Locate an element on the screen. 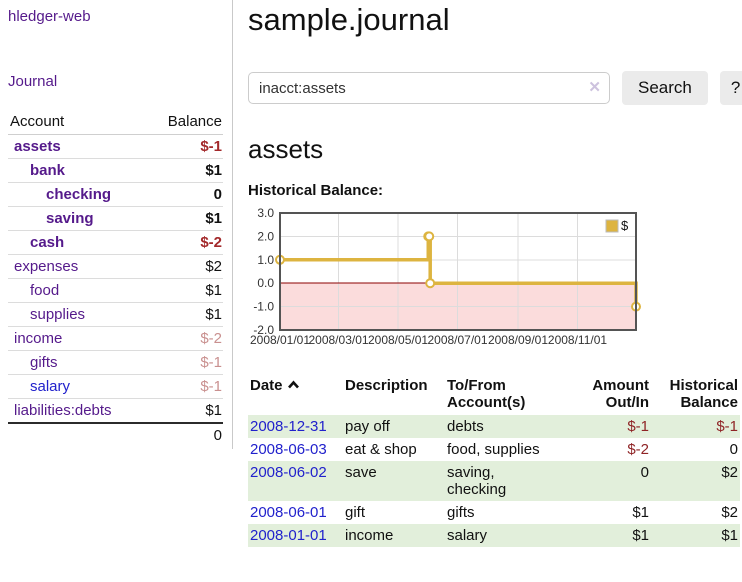 The image size is (742, 582). transaction-row: 2008-06-01 gift gifts $1 $2 is located at coordinates (494, 512).